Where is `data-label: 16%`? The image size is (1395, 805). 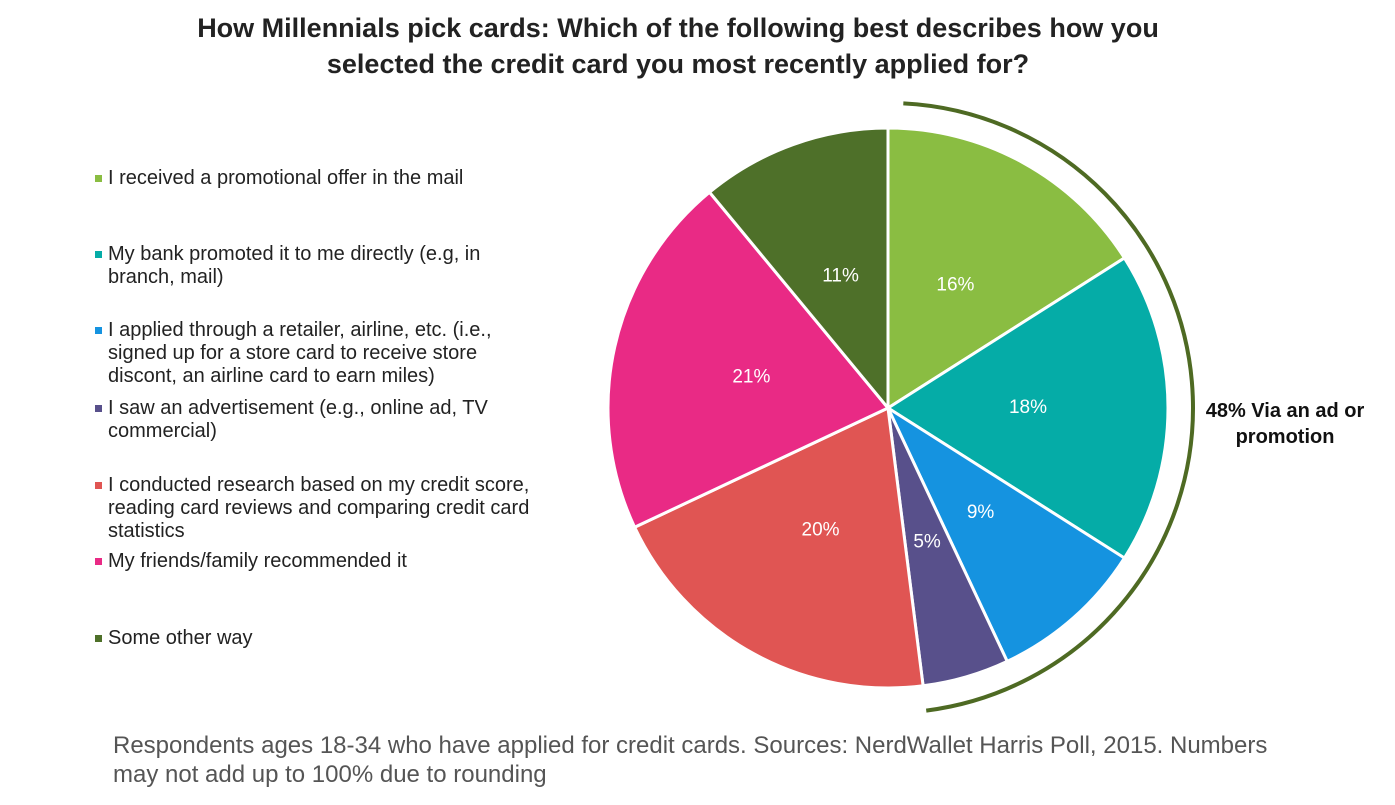 data-label: 16% is located at coordinates (955, 284).